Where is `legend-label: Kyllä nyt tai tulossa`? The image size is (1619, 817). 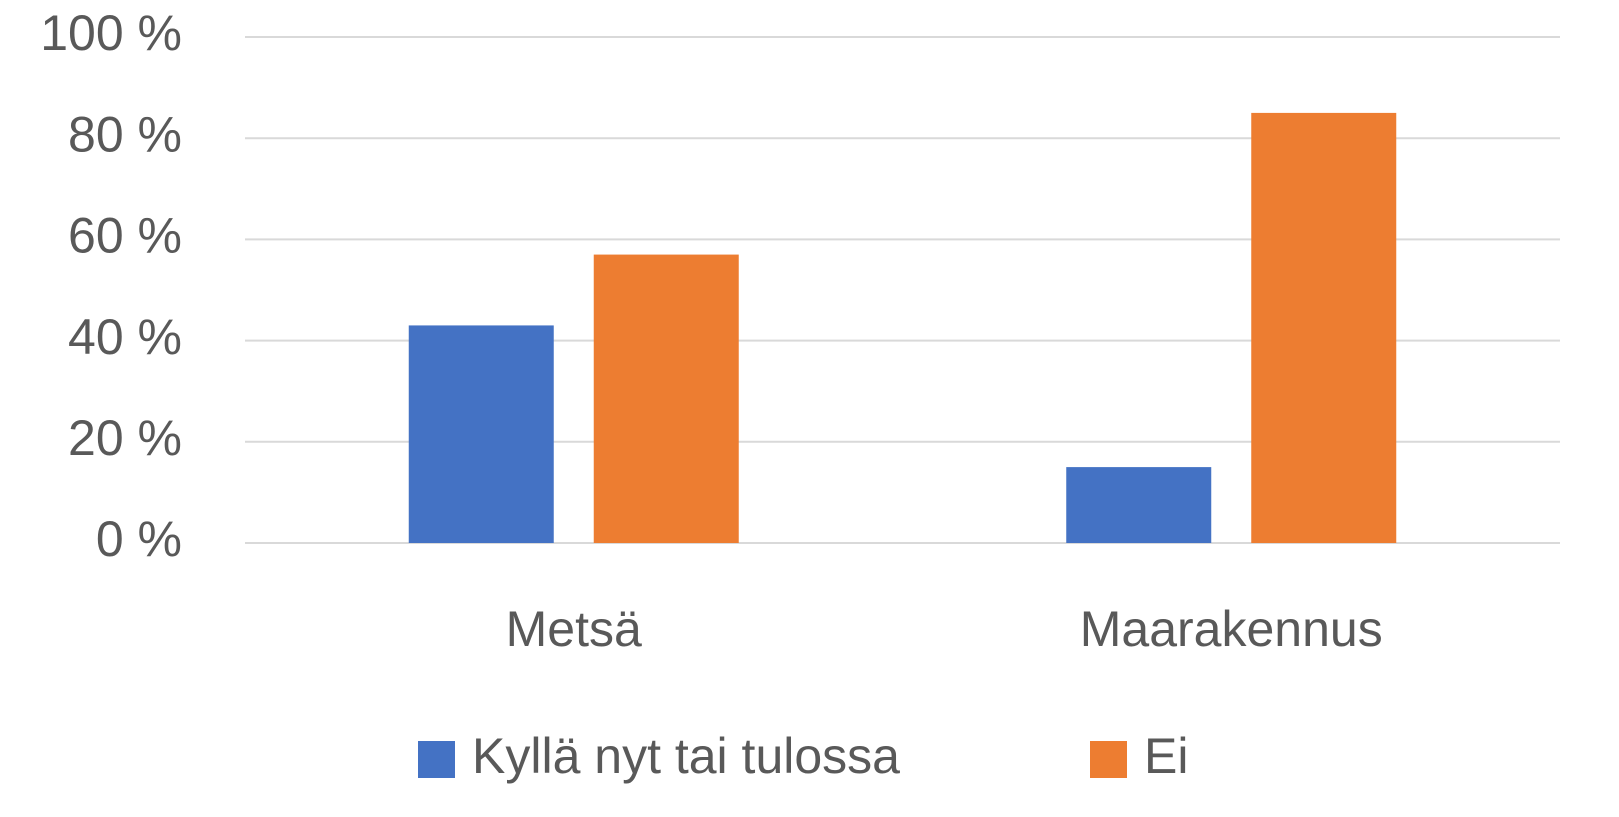 legend-label: Kyllä nyt tai tulossa is located at coordinates (686, 756).